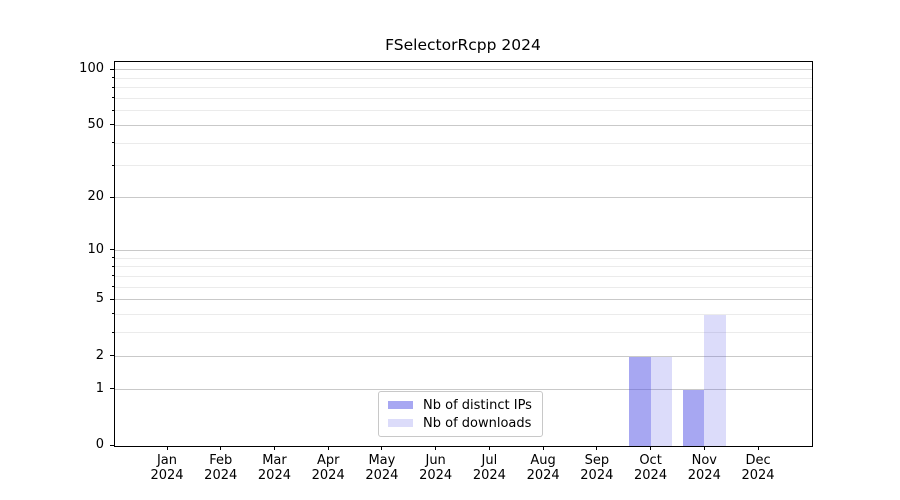  What do you see at coordinates (99, 299) in the screenshot?
I see `y-tick-label: 5` at bounding box center [99, 299].